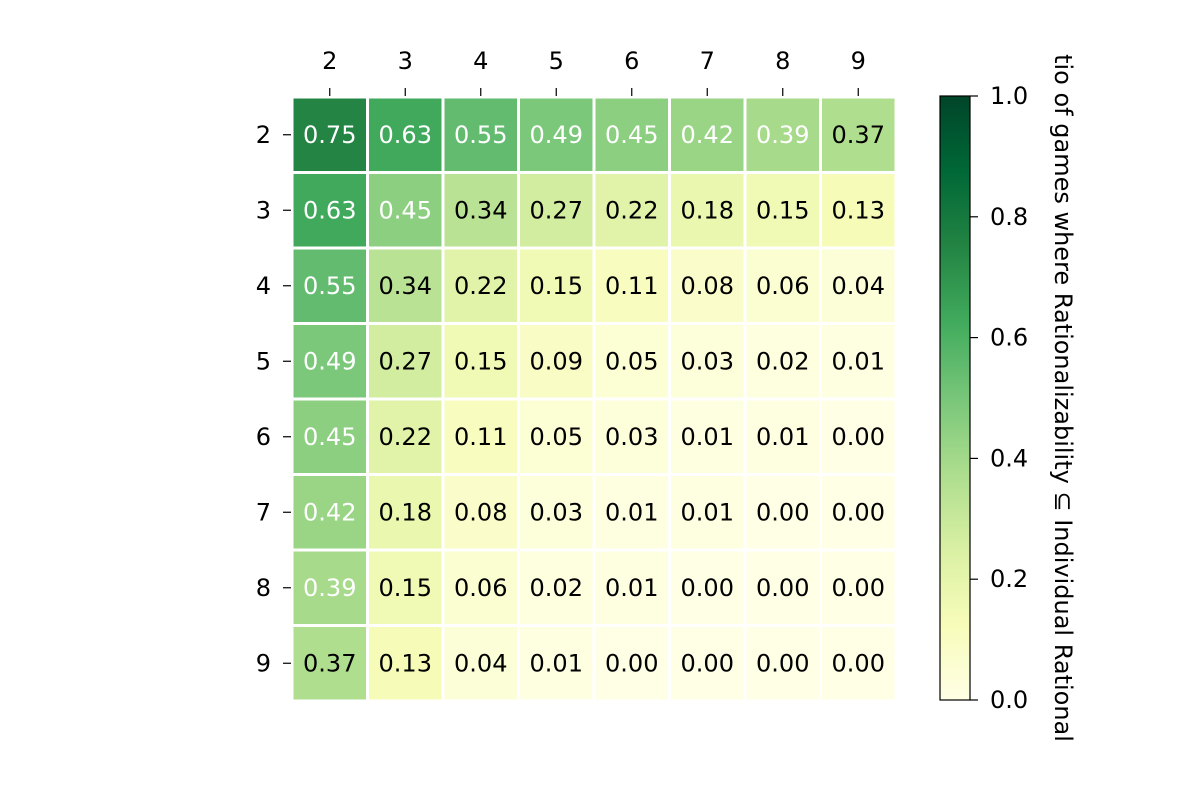 Image resolution: width=1200 pixels, height=800 pixels. What do you see at coordinates (405, 61) in the screenshot?
I see `x-tick-label: 3` at bounding box center [405, 61].